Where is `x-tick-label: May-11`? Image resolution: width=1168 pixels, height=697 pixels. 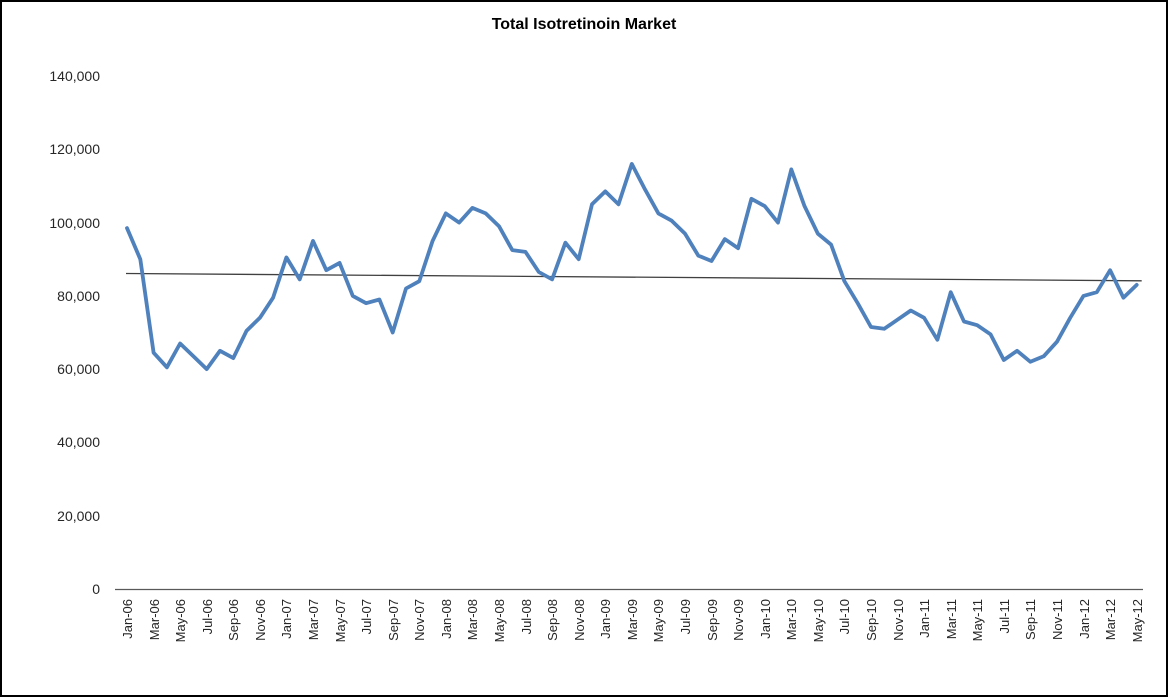 x-tick-label: May-11 is located at coordinates (977, 620).